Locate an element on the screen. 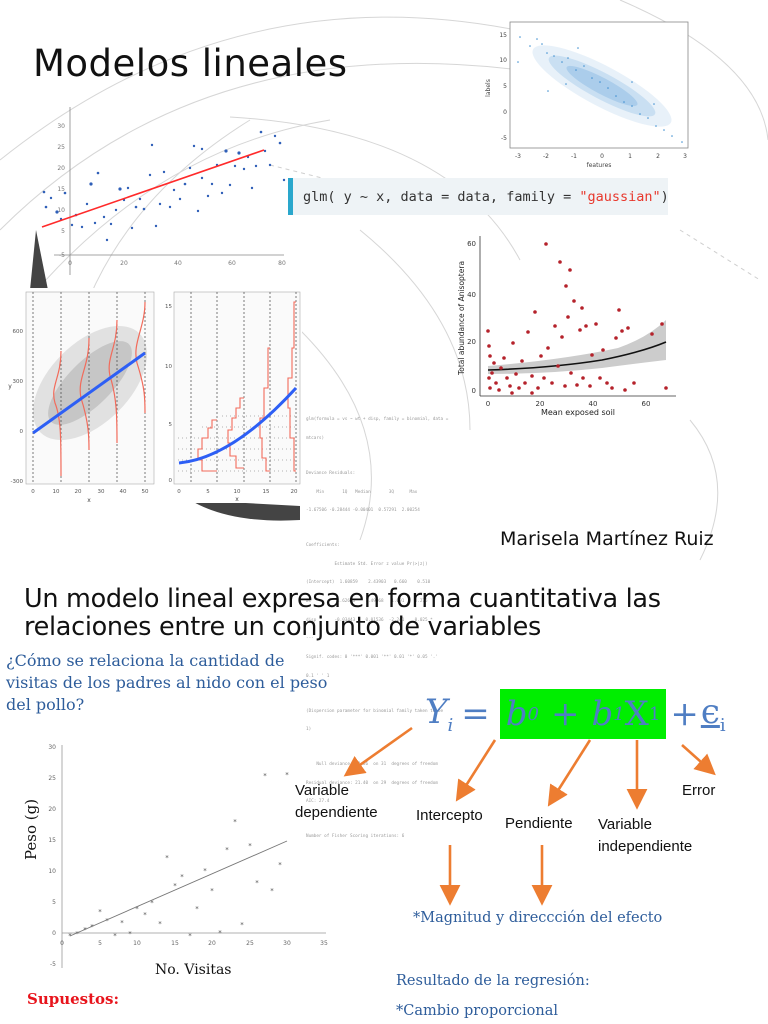 The image size is (768, 1024). result-item: *Cambio proporcional is located at coordinates (477, 1011).